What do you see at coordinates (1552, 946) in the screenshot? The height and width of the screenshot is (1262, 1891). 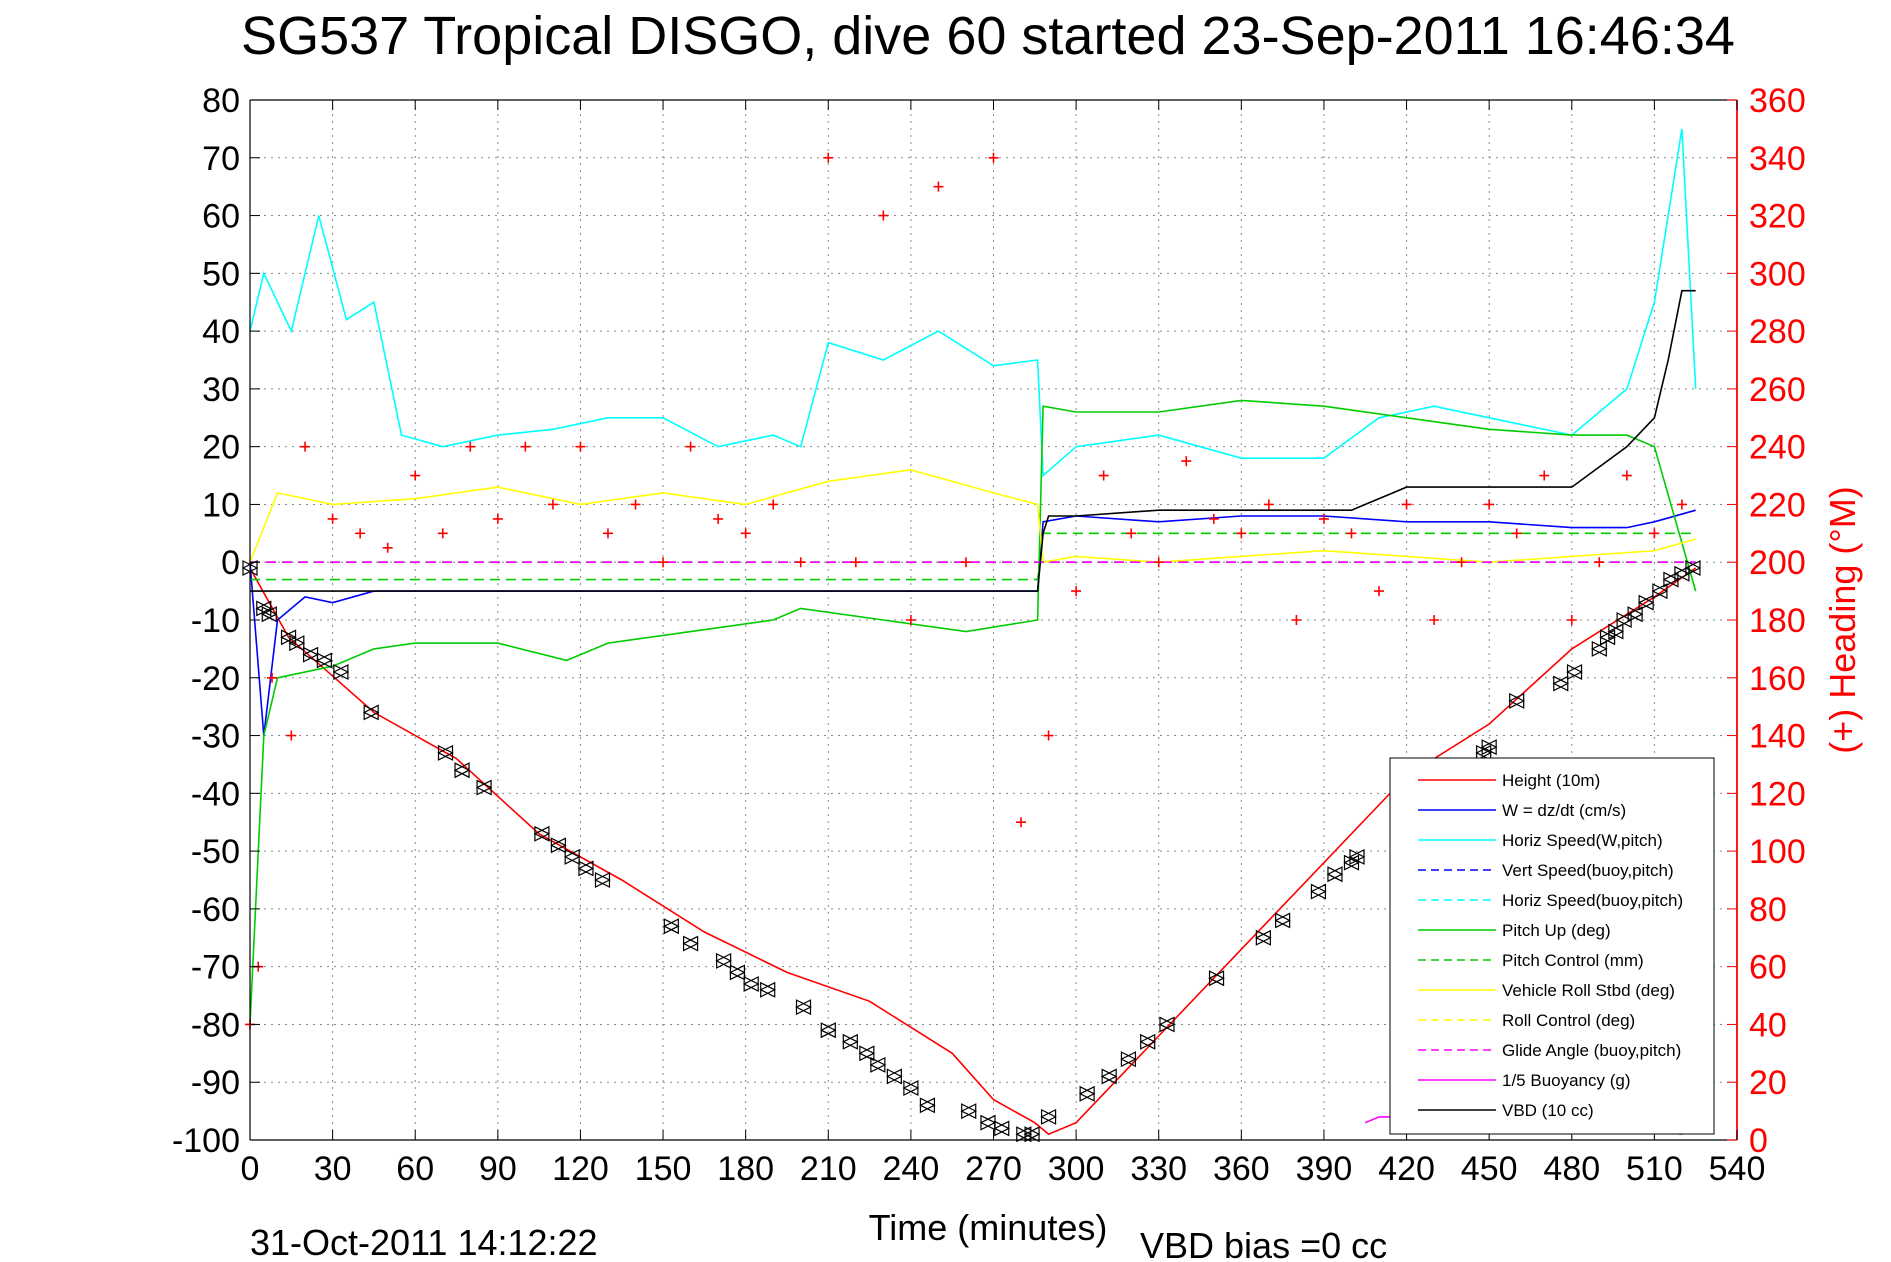 I see `legend-box` at bounding box center [1552, 946].